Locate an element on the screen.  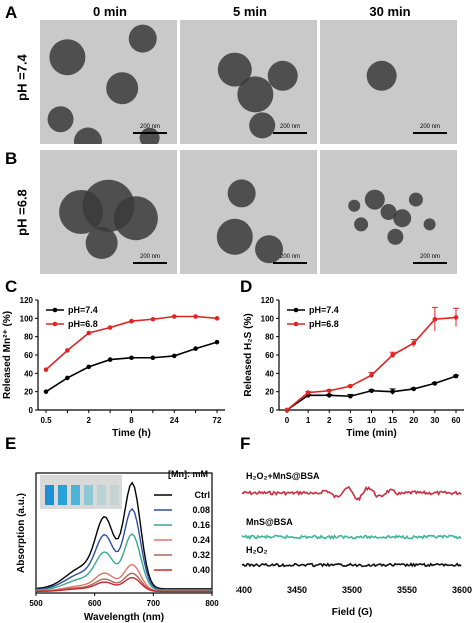
legend-label: 0.16 is located at coordinates (201, 525).